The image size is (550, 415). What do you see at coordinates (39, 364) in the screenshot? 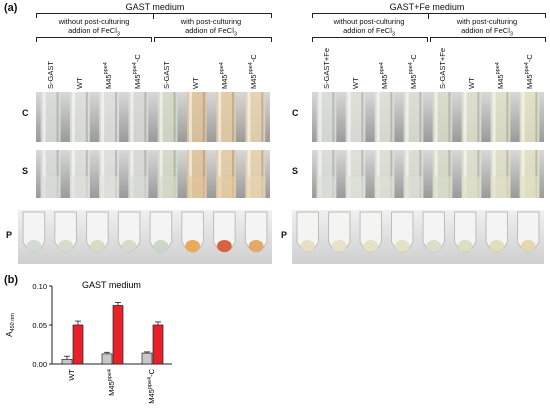
I see `y-tick-label: 0.00` at bounding box center [39, 364].